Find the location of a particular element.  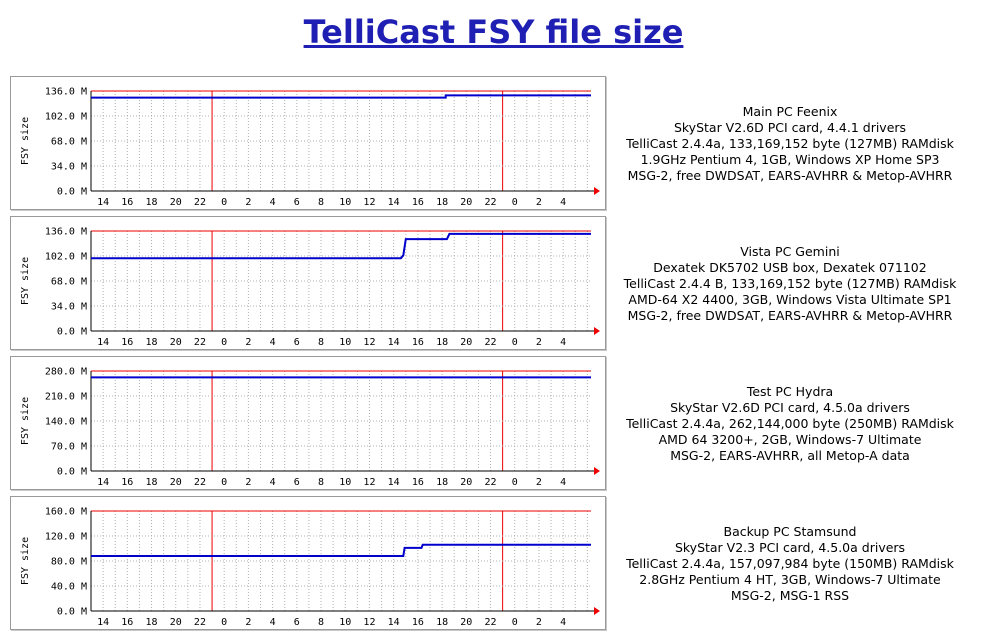

y-tick-label: 102.0 M is located at coordinates (66, 117).